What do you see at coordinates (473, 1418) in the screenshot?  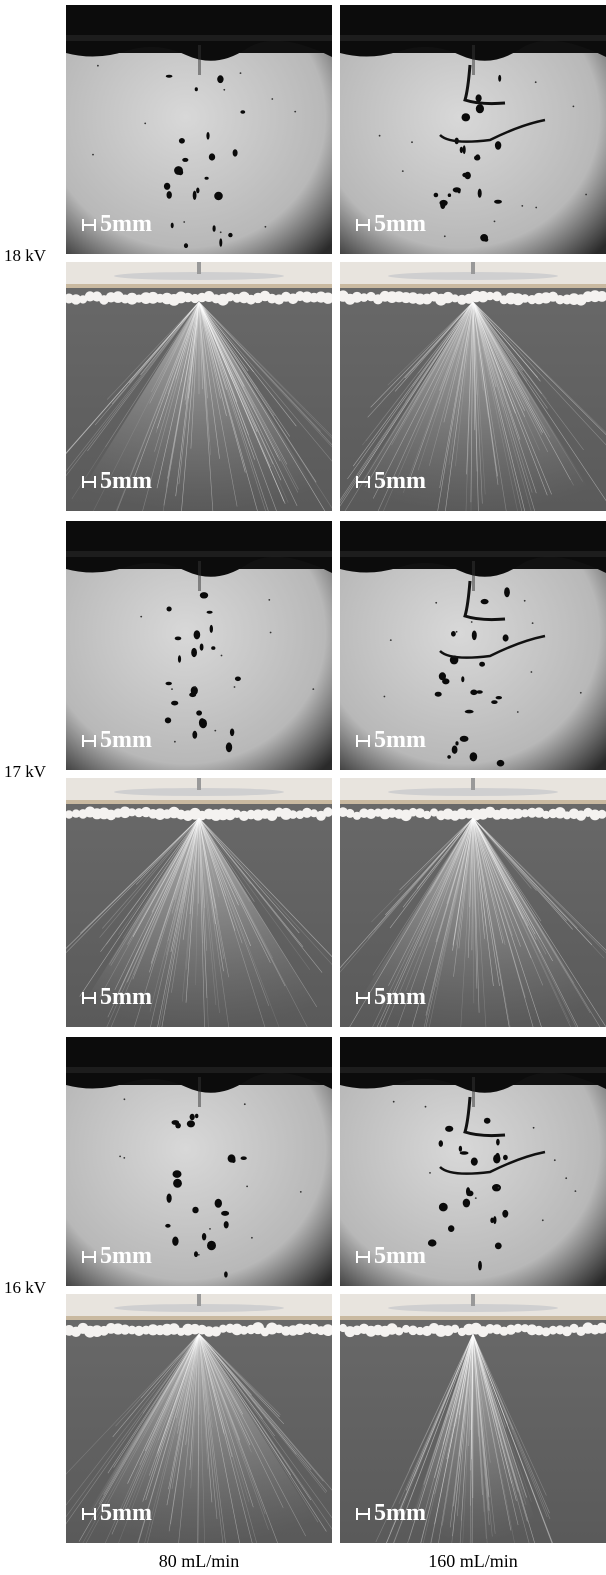 I see `photo-16kv-160-spray: 5mm` at bounding box center [473, 1418].